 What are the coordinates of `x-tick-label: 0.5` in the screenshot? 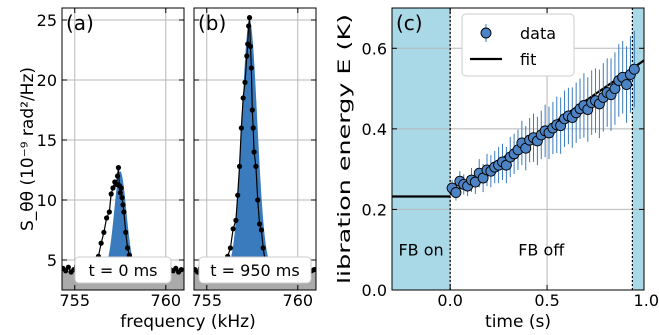 It's located at (546, 300).